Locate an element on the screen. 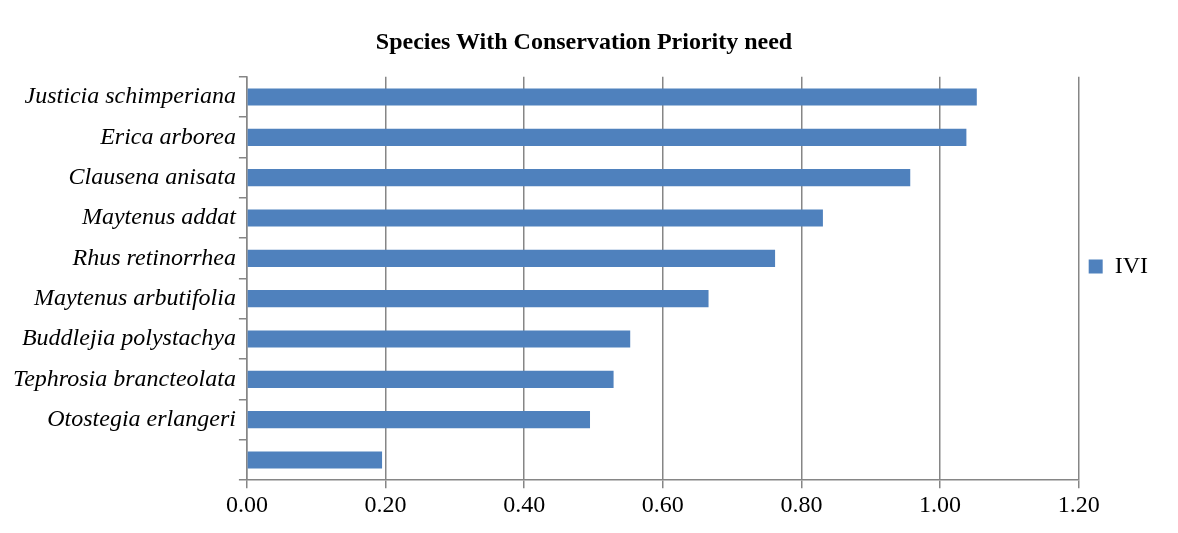 This screenshot has height=533, width=1178. y-tick-label: Otostegia erlangeri is located at coordinates (141, 418).